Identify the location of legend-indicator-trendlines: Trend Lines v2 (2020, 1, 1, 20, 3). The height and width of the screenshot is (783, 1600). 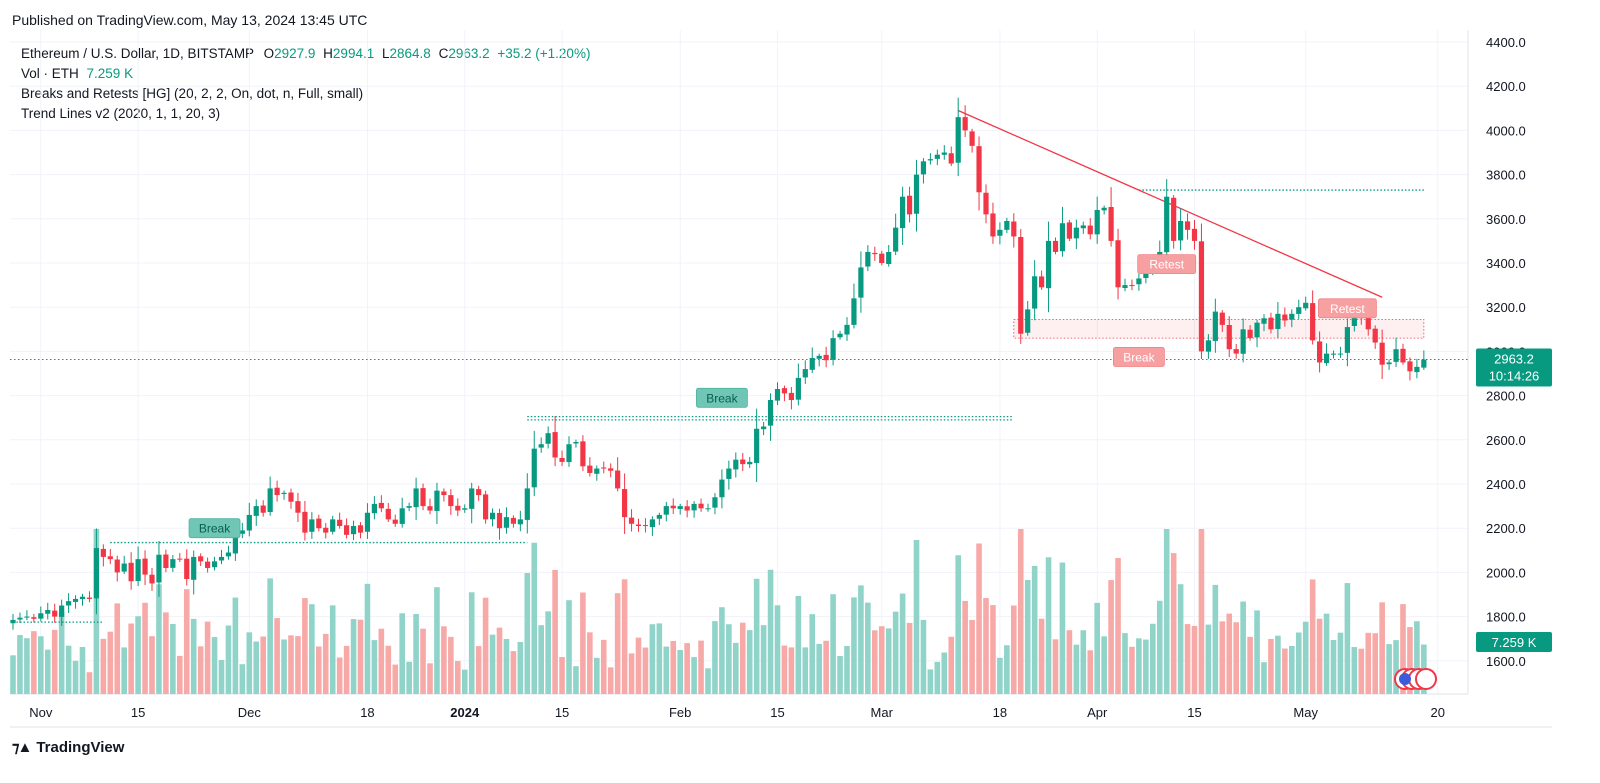
(121, 113).